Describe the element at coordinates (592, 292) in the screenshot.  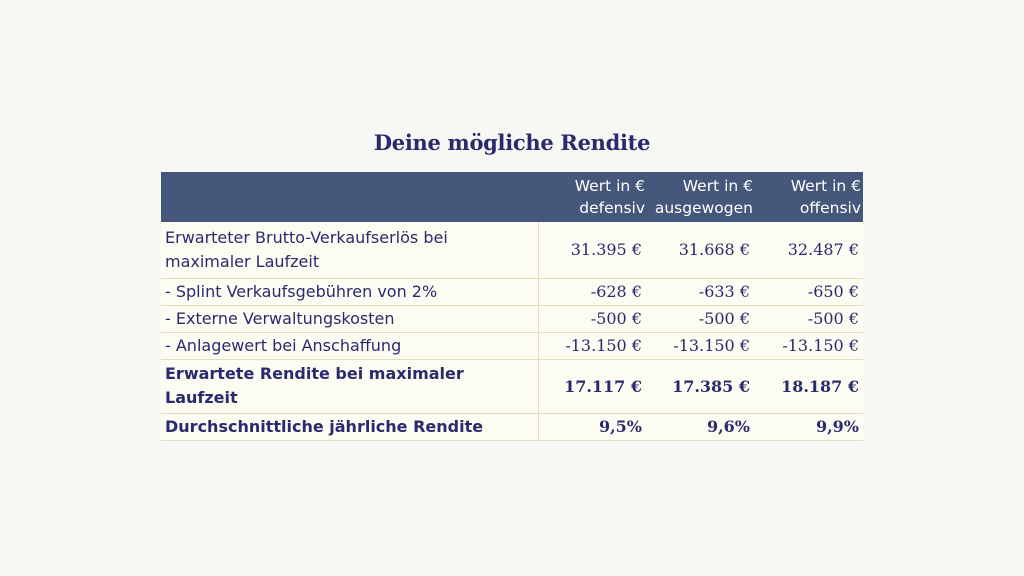
I see `value-defensiv: -628 €` at that location.